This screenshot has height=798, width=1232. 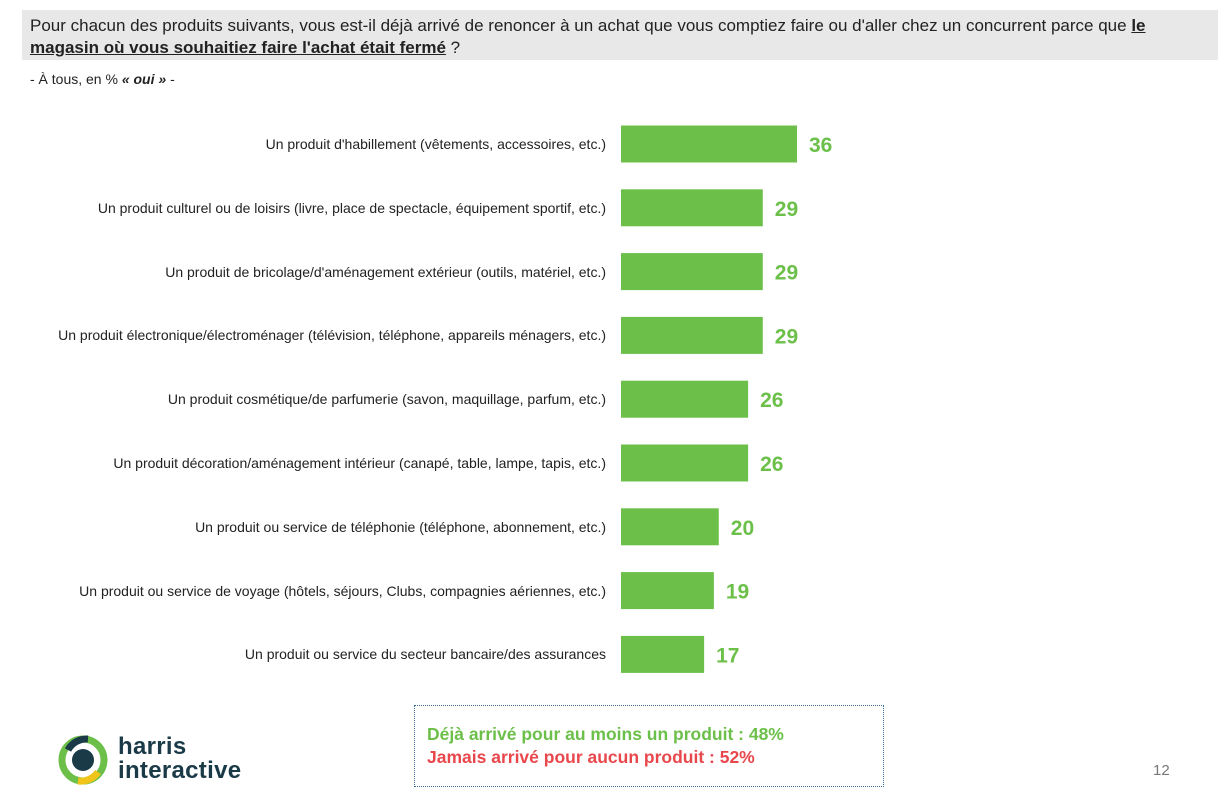 I want to click on bar-value-label-2: 29, so click(x=786, y=209).